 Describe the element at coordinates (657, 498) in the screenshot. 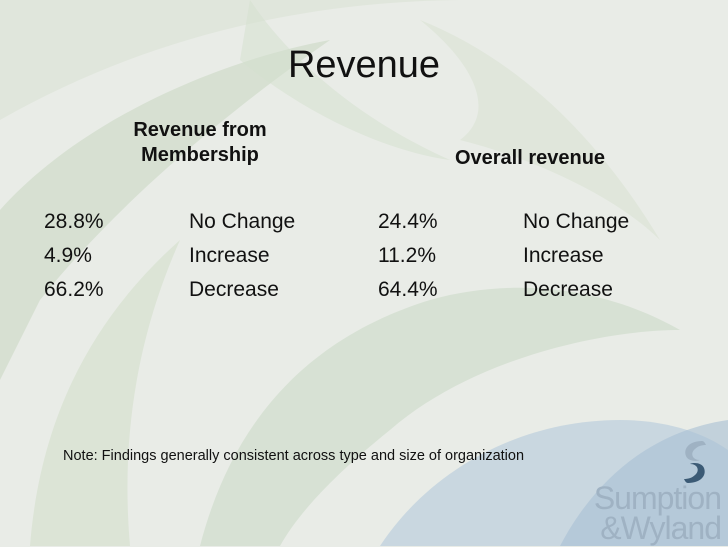

I see `logo-line-1: Sumption` at that location.